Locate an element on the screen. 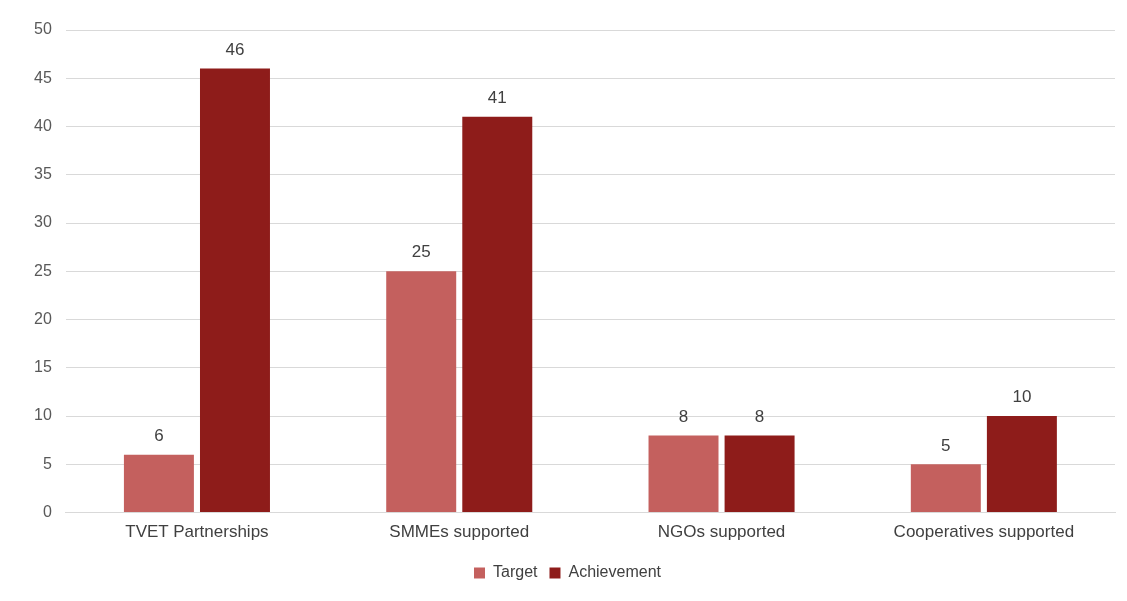  legend-label: Achievement is located at coordinates (615, 572).